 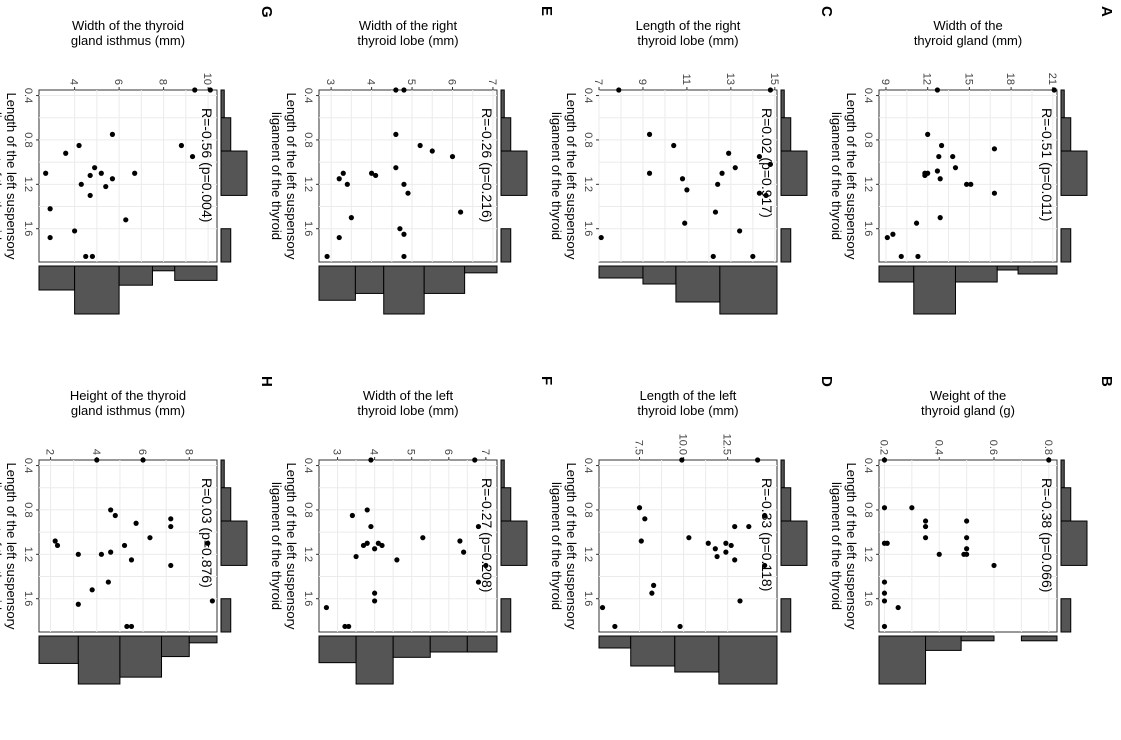 What do you see at coordinates (452, 82) in the screenshot?
I see `y-tick-label: 6` at bounding box center [452, 82].